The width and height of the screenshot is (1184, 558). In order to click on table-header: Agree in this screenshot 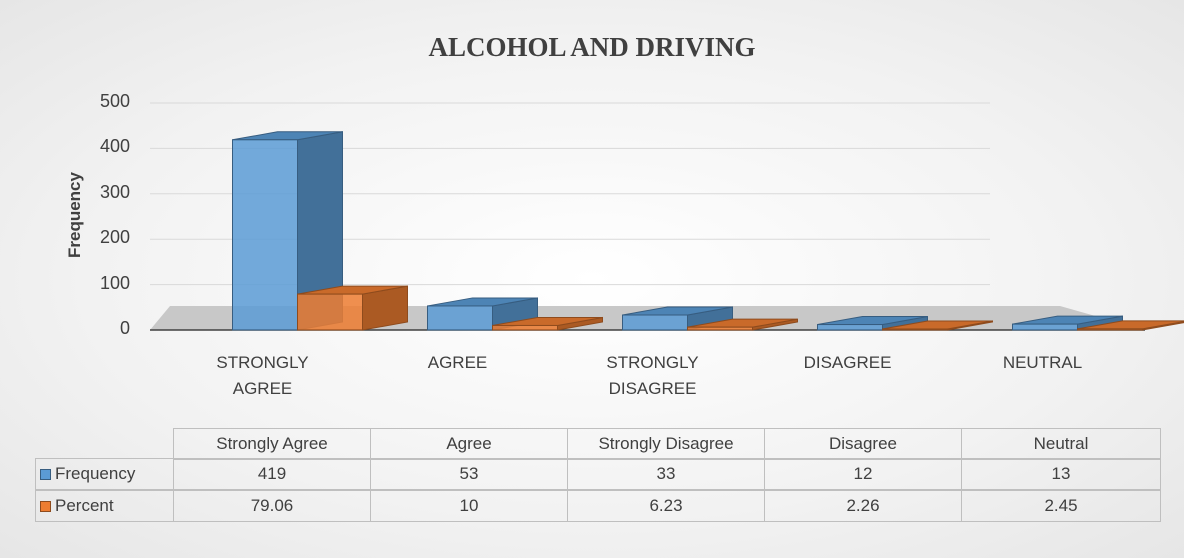, I will do `click(469, 444)`.